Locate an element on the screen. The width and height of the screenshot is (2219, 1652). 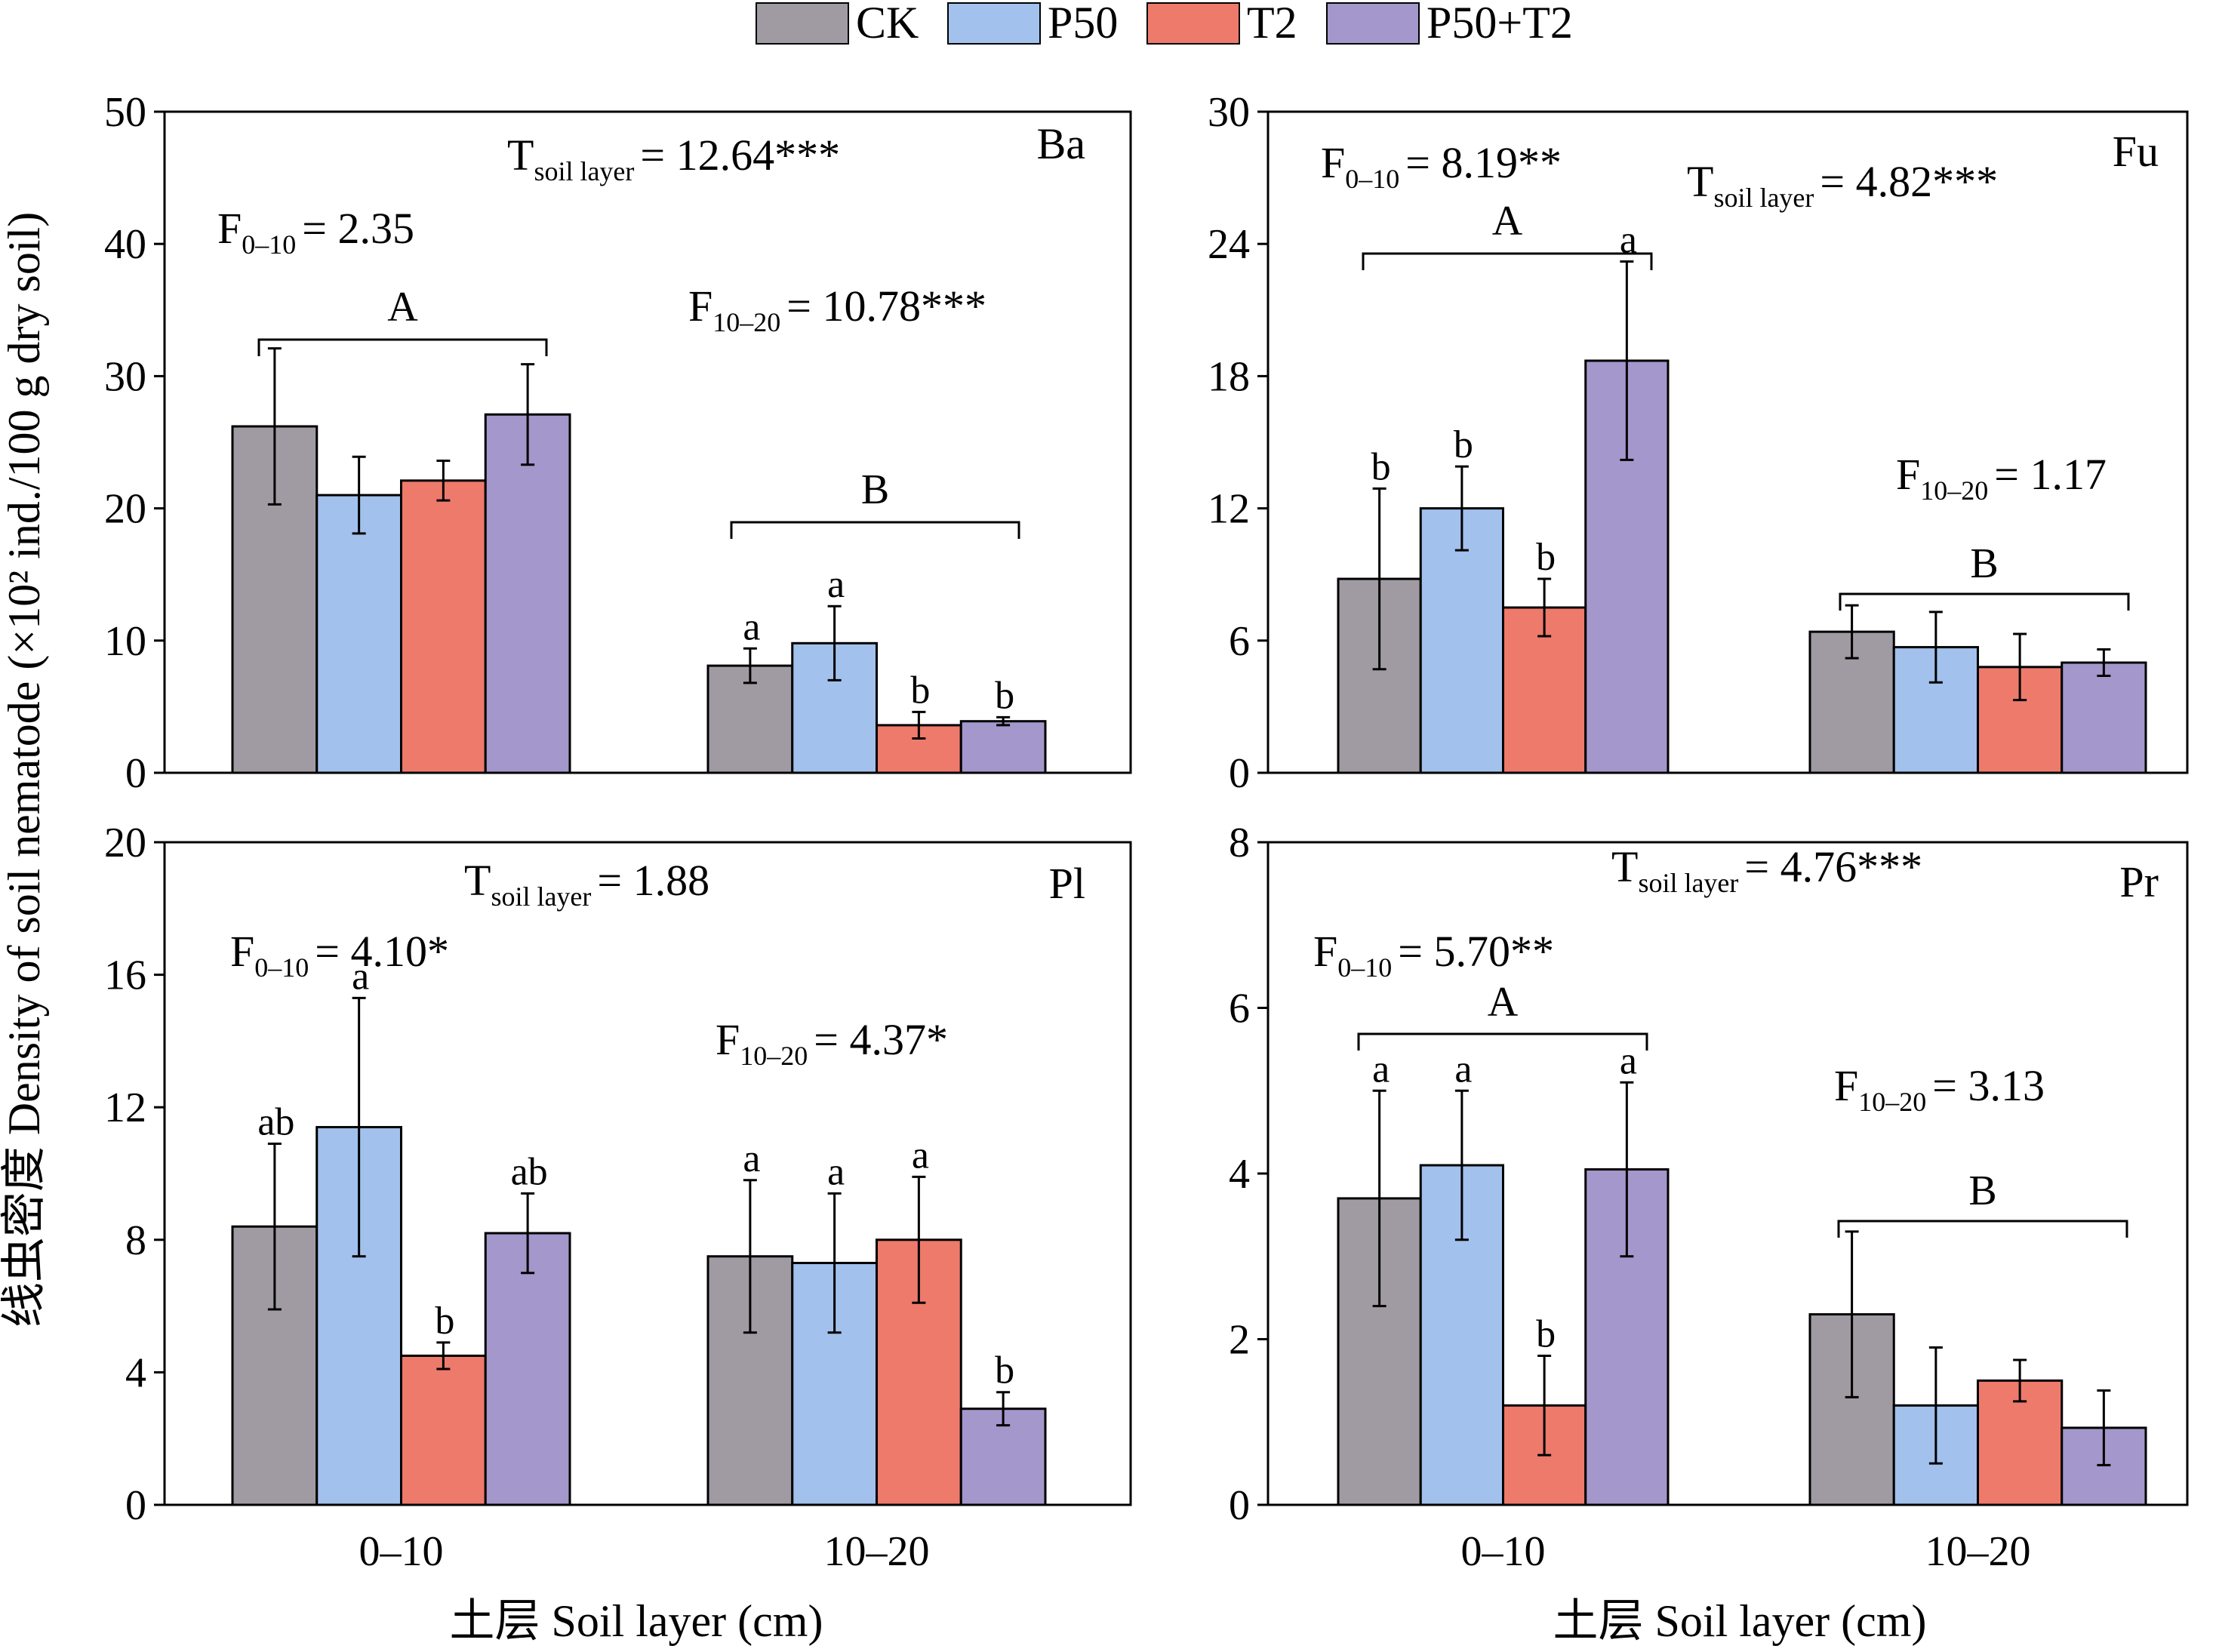
stat-annotation: F0–10 = 5.70** is located at coordinates (1433, 955).